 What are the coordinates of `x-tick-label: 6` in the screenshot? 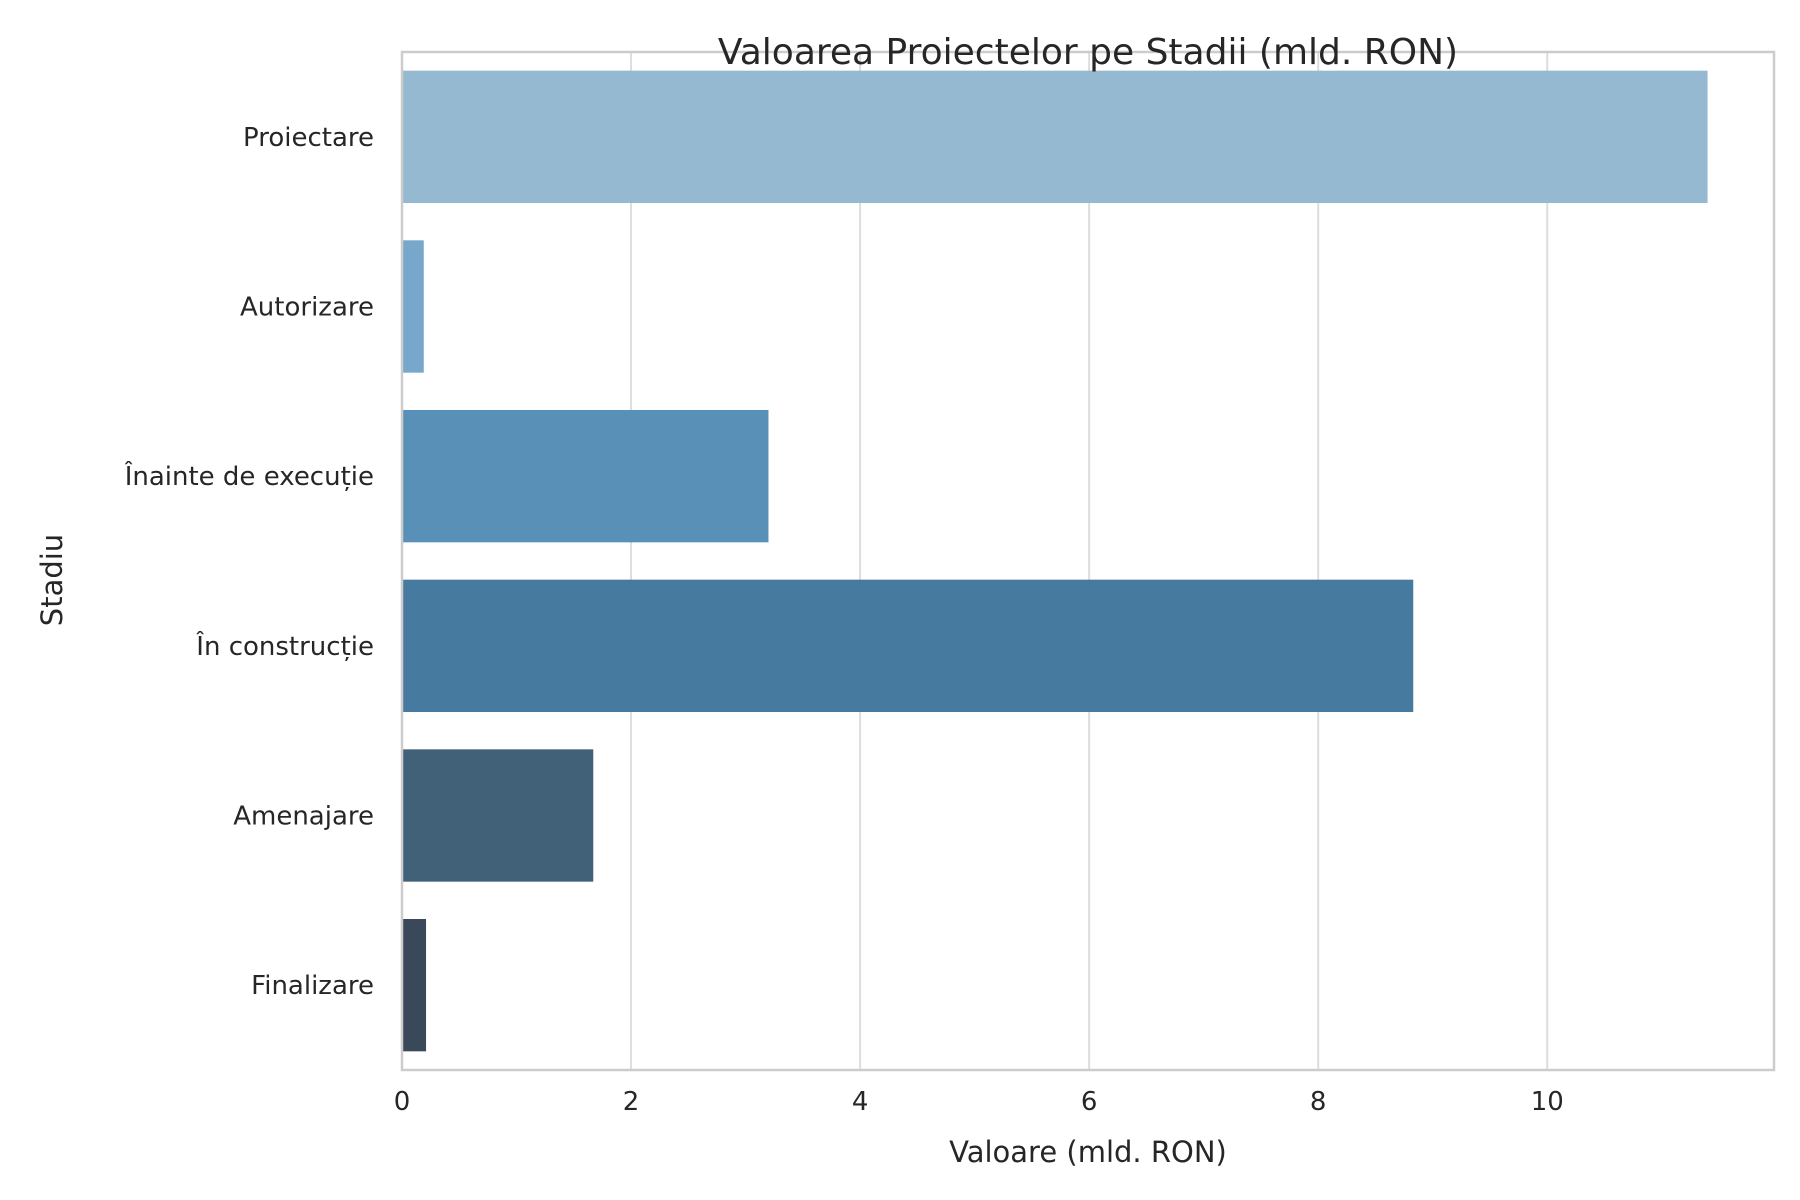 It's located at (1089, 1102).